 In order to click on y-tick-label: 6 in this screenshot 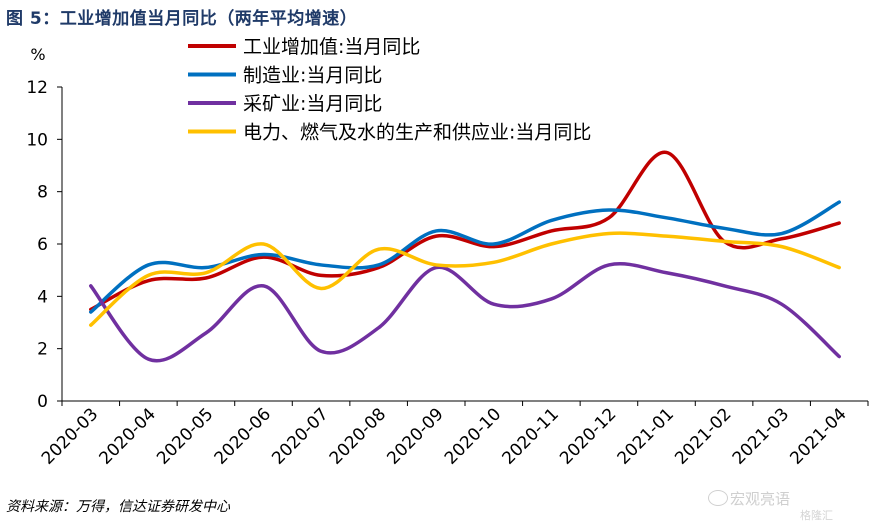, I will do `click(42, 245)`.